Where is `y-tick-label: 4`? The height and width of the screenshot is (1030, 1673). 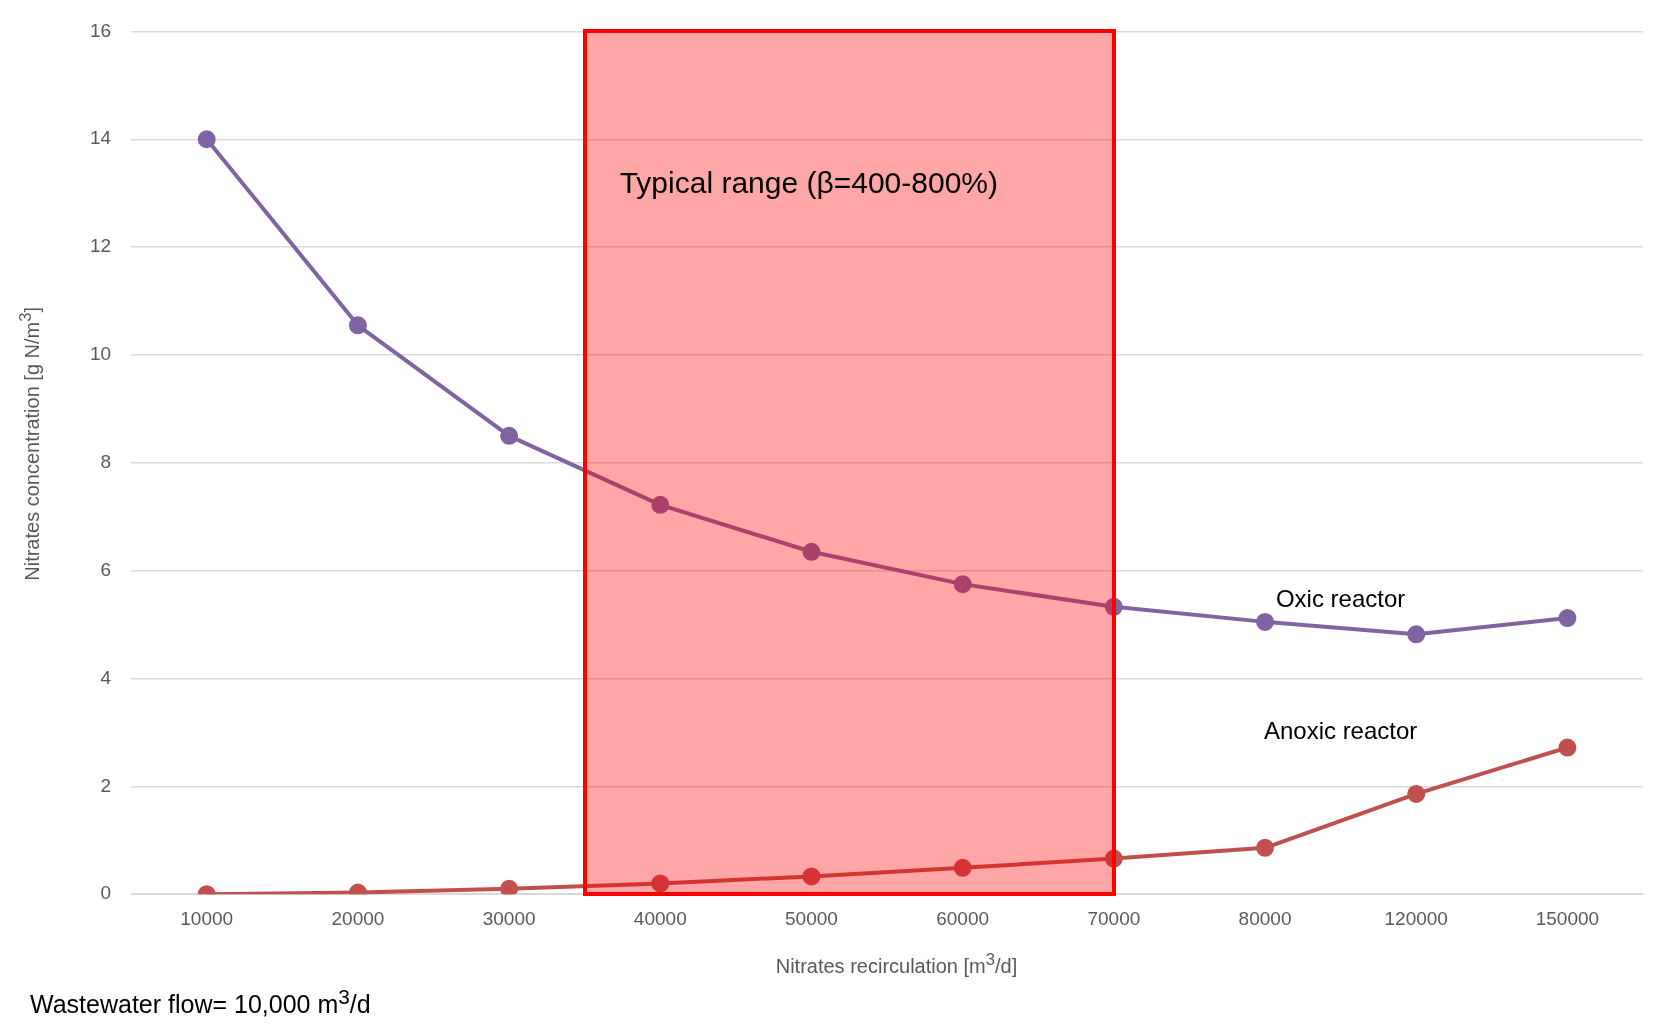 y-tick-label: 4 is located at coordinates (106, 677).